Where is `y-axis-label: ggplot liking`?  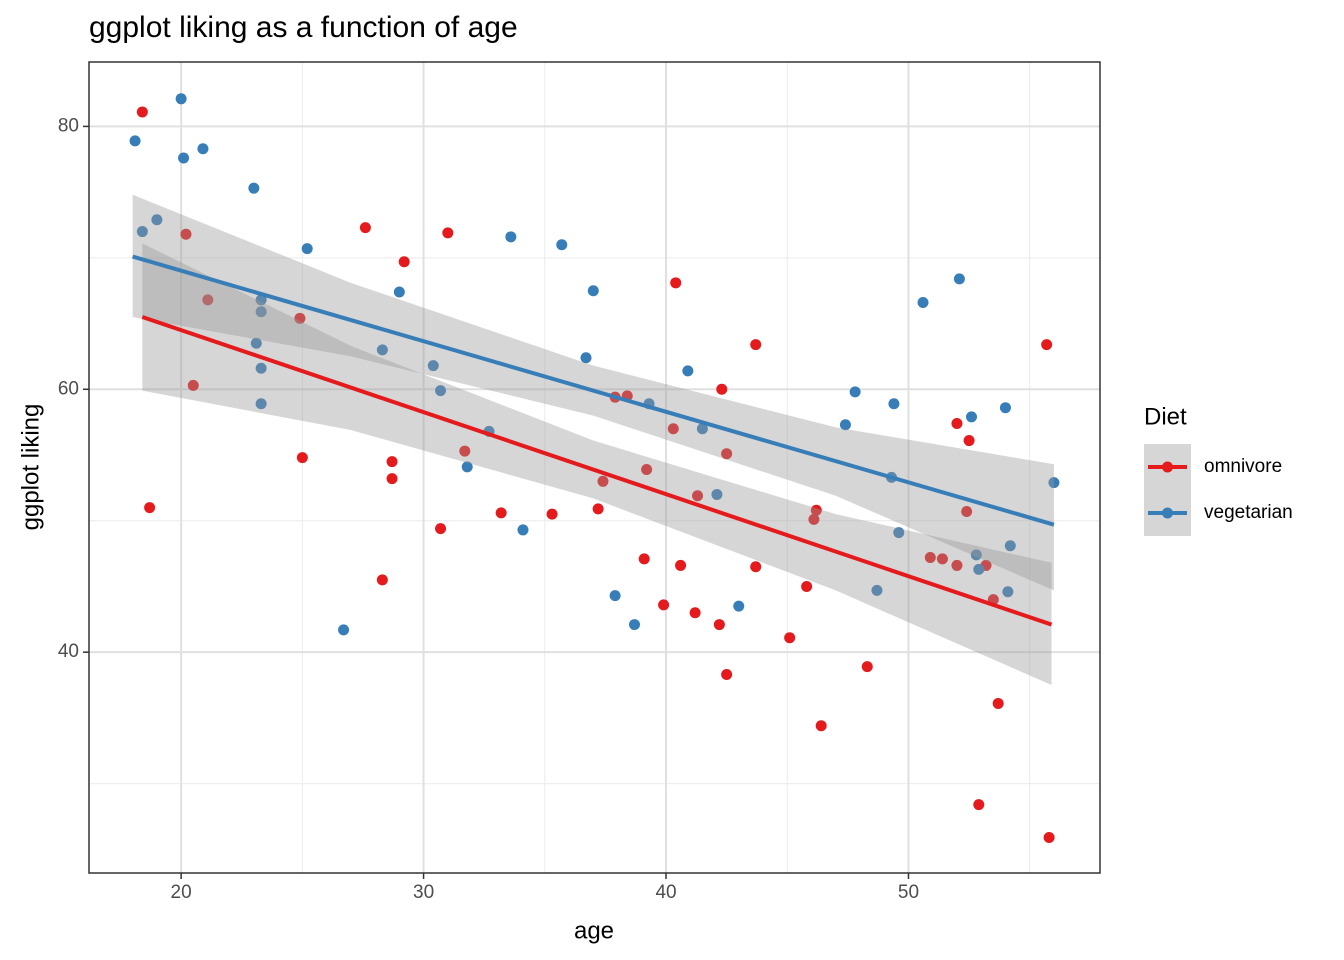
y-axis-label: ggplot liking is located at coordinates (30, 467).